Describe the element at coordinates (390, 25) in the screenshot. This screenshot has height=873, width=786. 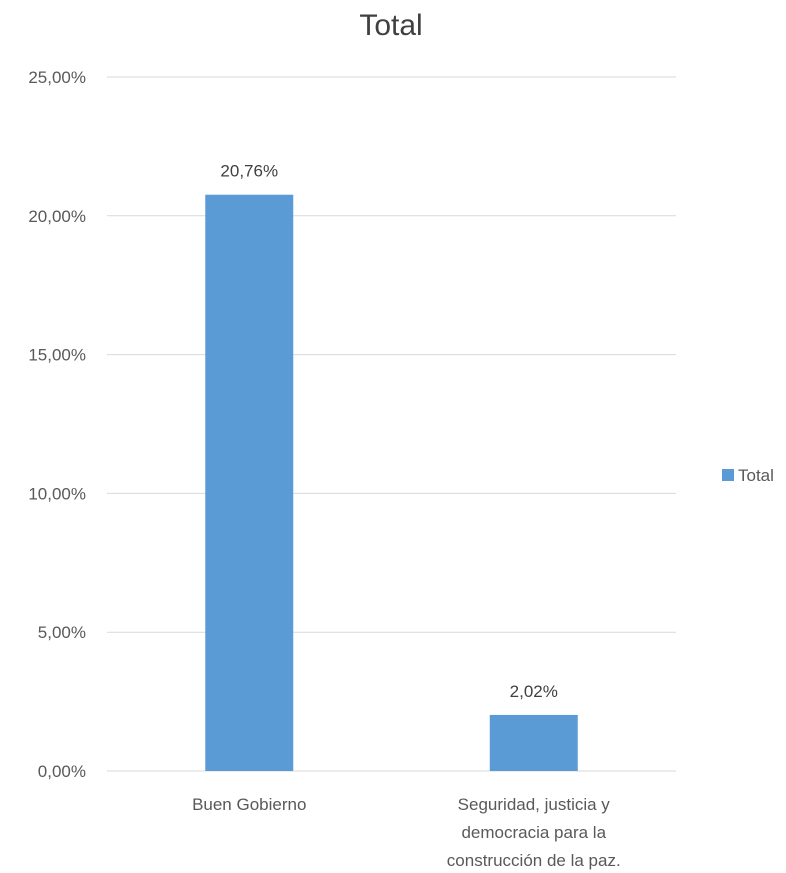
I see `chart-title: Total` at that location.